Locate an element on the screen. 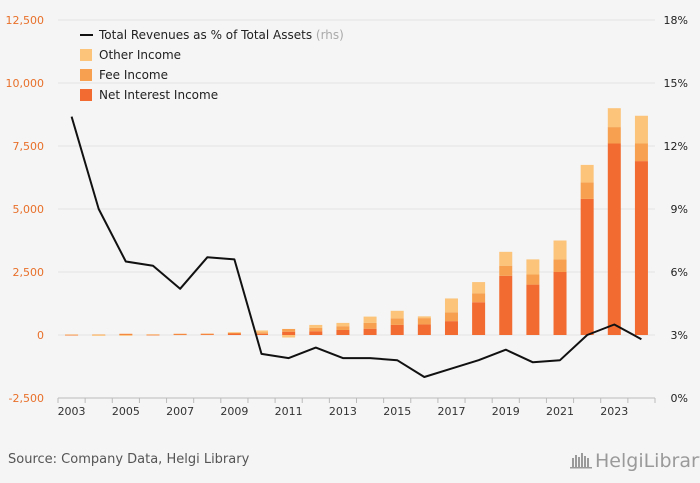  y-tick-label-right: 12% is located at coordinates (676, 146).